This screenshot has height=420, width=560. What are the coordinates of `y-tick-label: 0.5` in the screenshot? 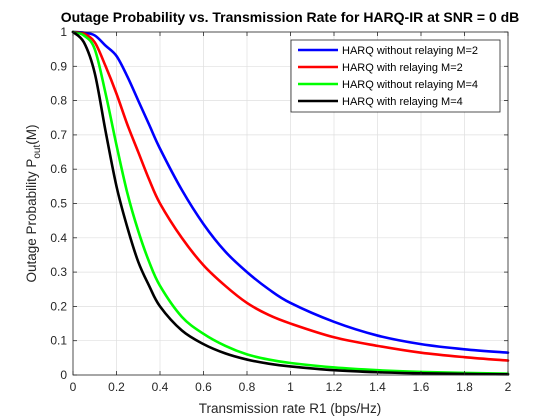 It's located at (58, 204).